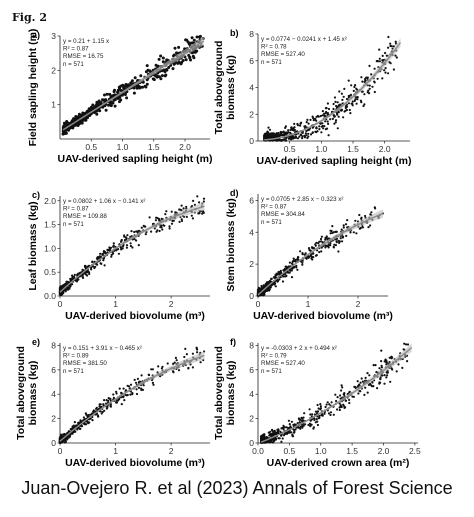  Describe the element at coordinates (154, 147) in the screenshot. I see `x-tick-label: 1.5` at that location.